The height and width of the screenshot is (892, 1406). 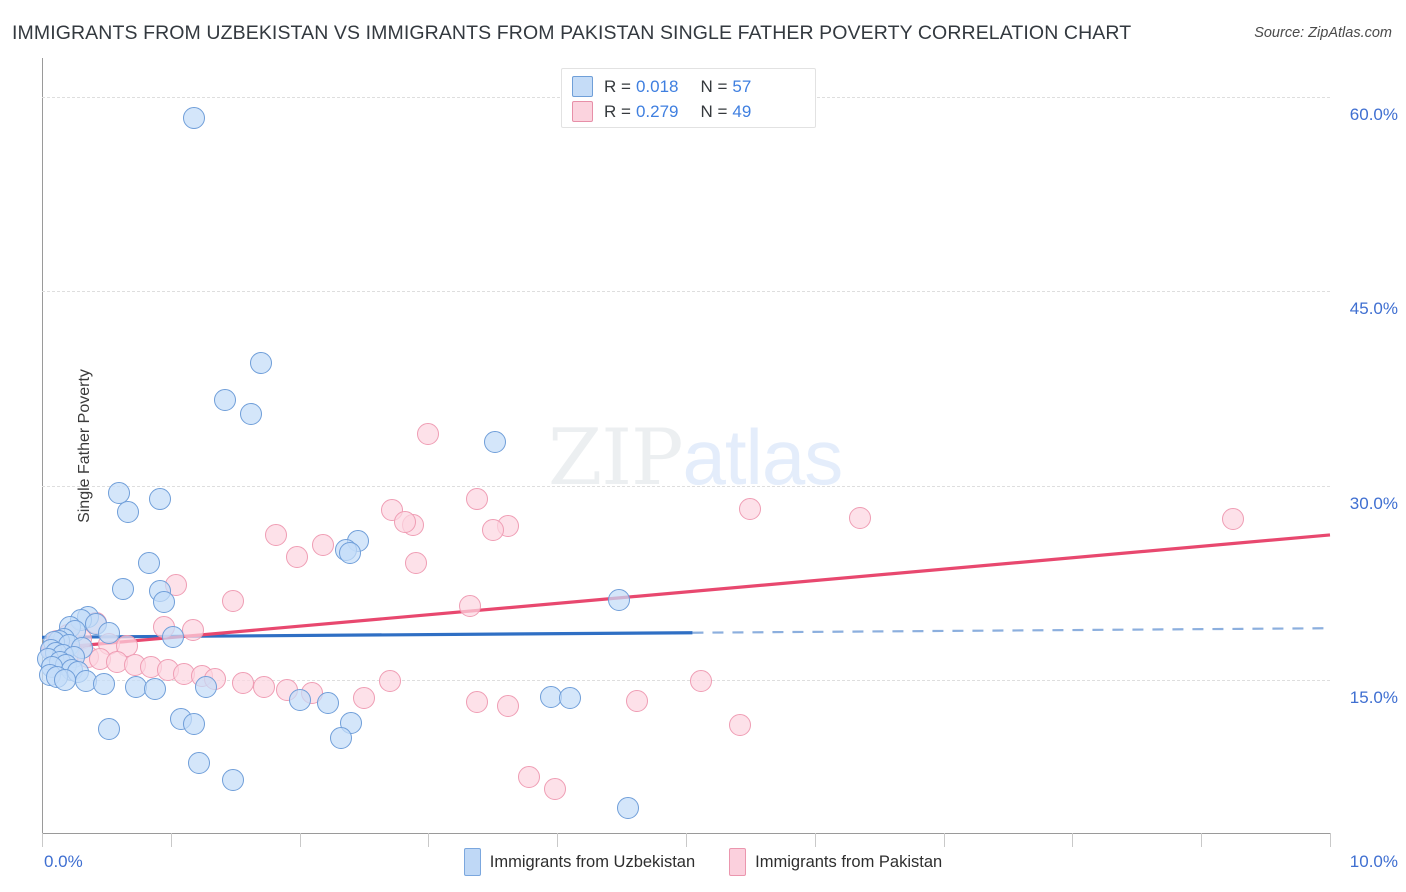 I want to click on y-axis-tick-label: 45.0%, so click(x=1373, y=309).